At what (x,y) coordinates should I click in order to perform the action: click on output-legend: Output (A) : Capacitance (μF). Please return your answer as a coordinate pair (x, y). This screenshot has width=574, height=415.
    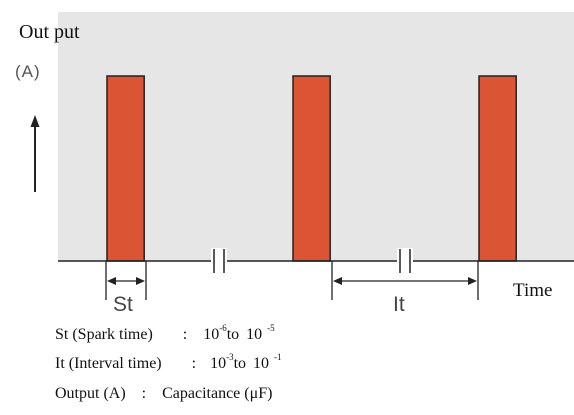
    Looking at the image, I should click on (163, 394).